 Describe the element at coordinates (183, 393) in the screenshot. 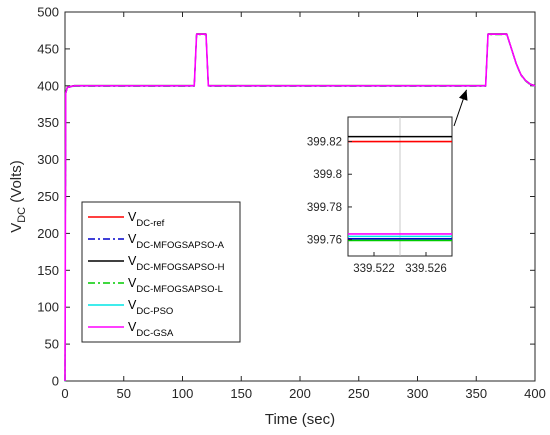

I see `x-tick-label: 100` at that location.